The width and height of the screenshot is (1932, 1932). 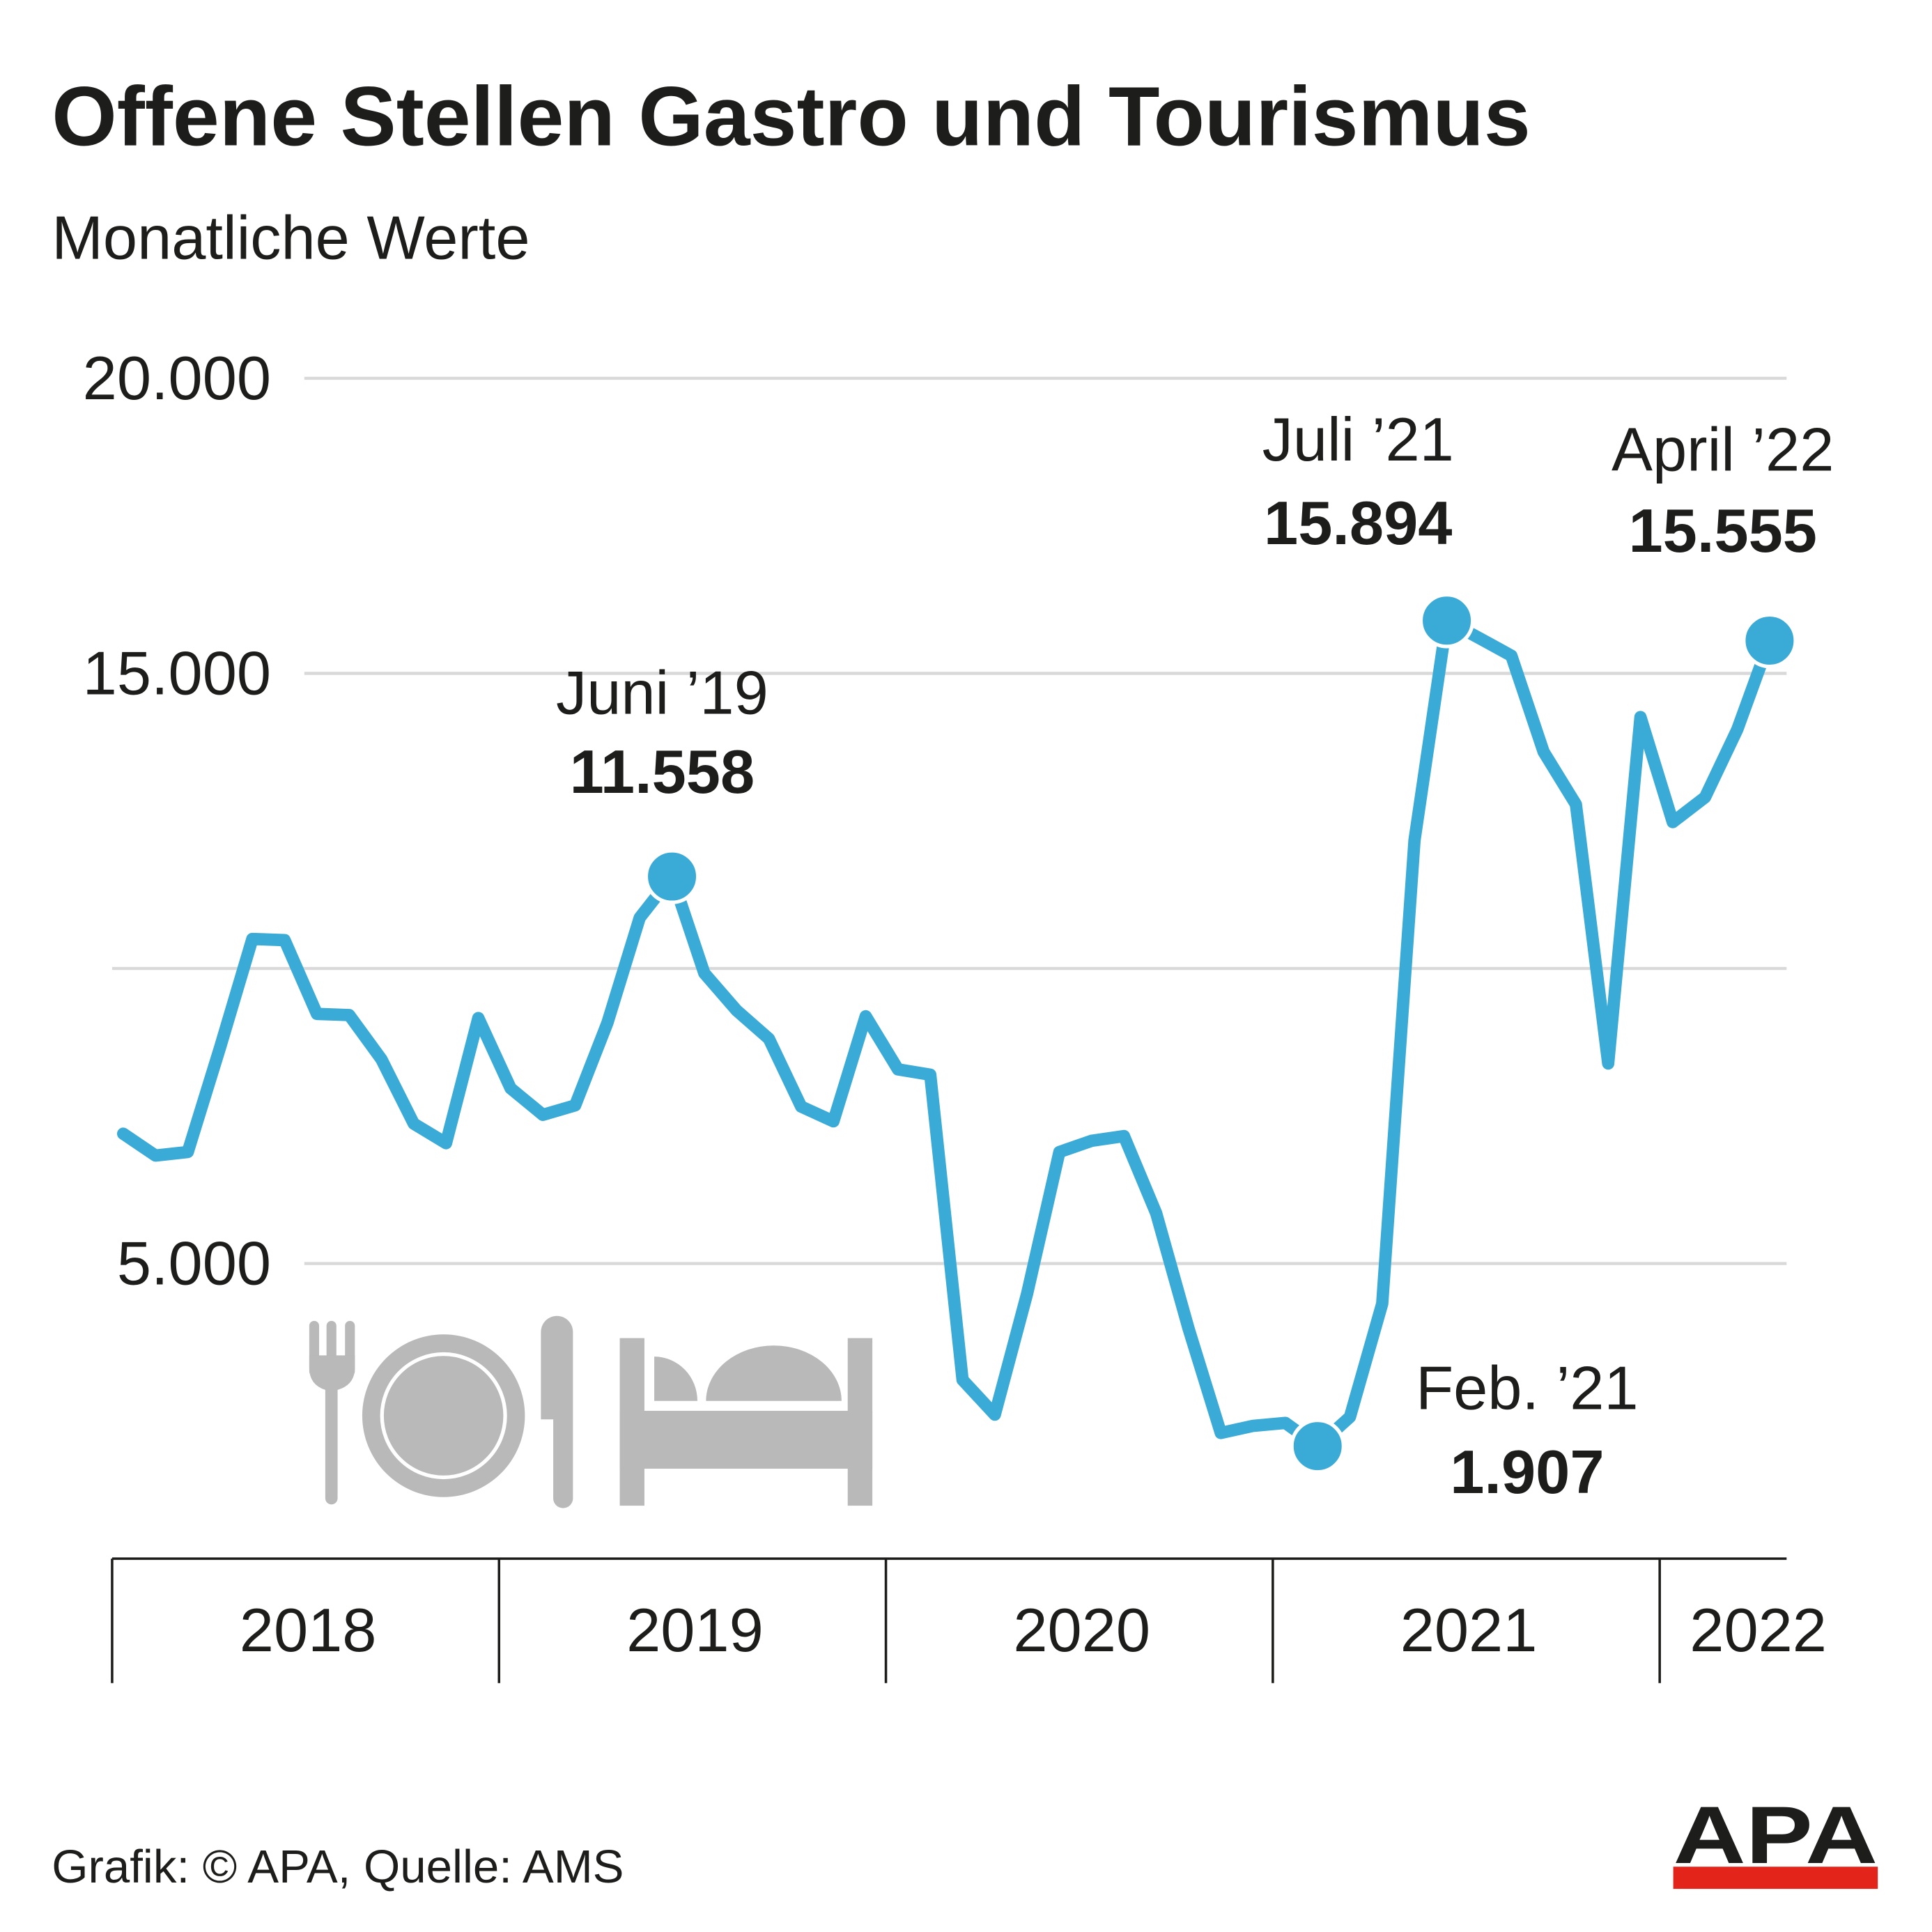 I want to click on chart-subtitle: Monatliche Werte, so click(x=291, y=237).